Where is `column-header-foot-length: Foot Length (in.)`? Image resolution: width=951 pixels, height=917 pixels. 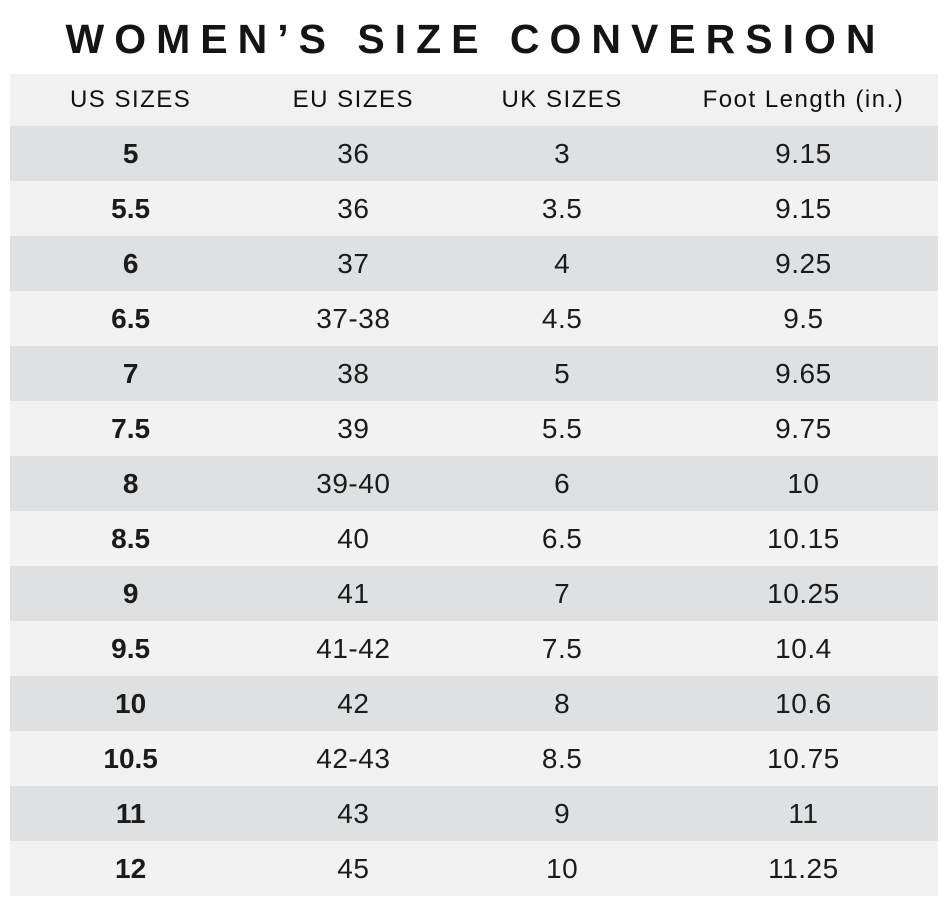 column-header-foot-length: Foot Length (in.) is located at coordinates (803, 100).